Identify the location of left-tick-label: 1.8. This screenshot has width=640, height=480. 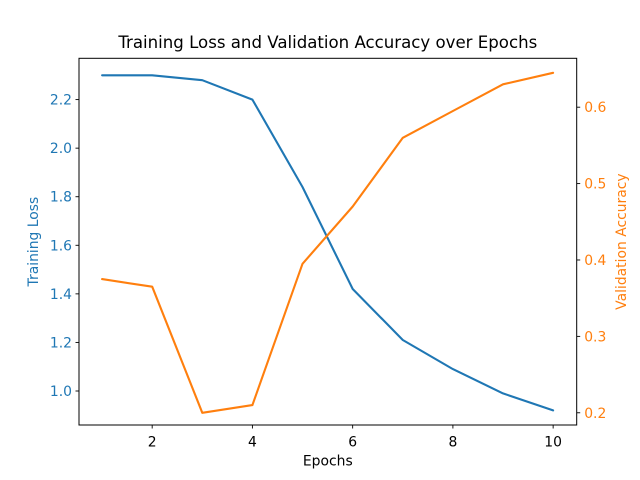
(61, 198).